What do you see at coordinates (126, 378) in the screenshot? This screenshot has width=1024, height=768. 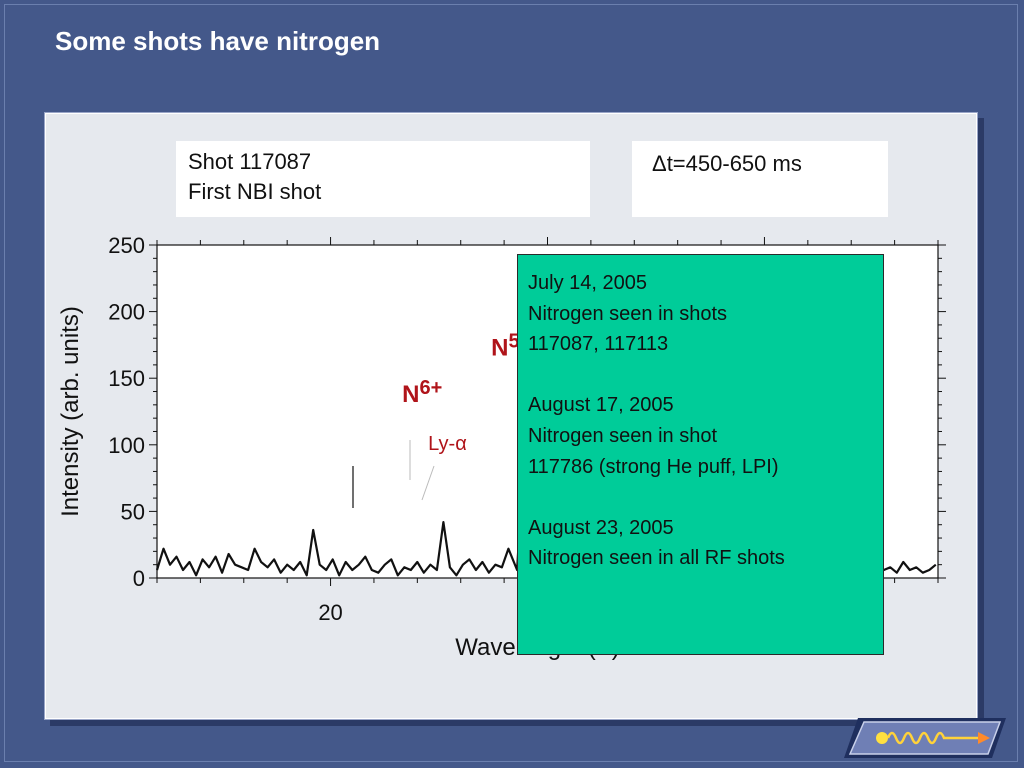 I see `y-tick-label: 150` at bounding box center [126, 378].